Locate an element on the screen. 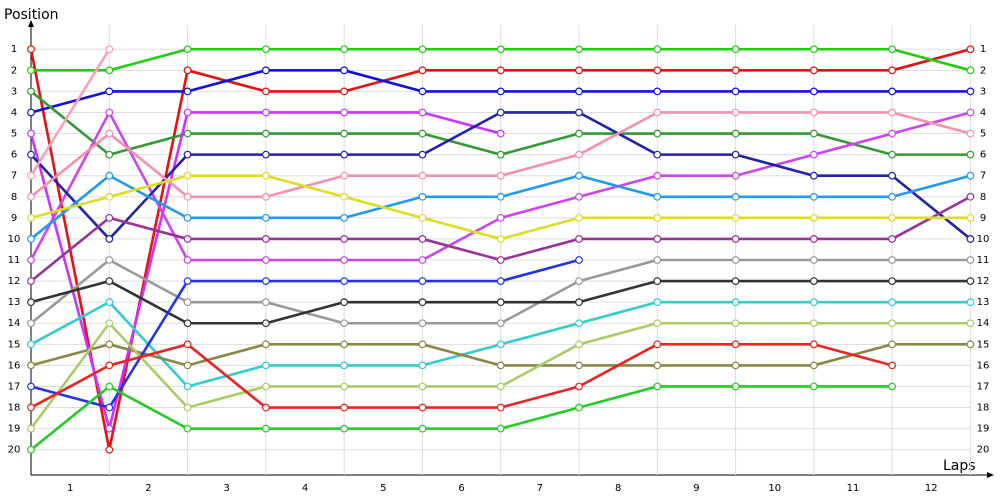  y-tick-label: 11 is located at coordinates (14, 260).